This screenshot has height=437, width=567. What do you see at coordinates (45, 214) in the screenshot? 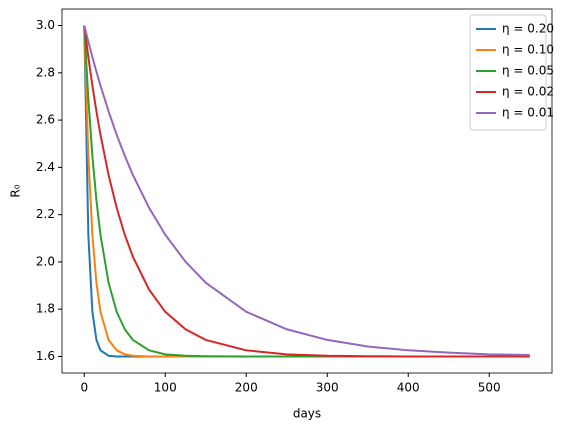
I see `y-tick-label: 2.2` at bounding box center [45, 214].